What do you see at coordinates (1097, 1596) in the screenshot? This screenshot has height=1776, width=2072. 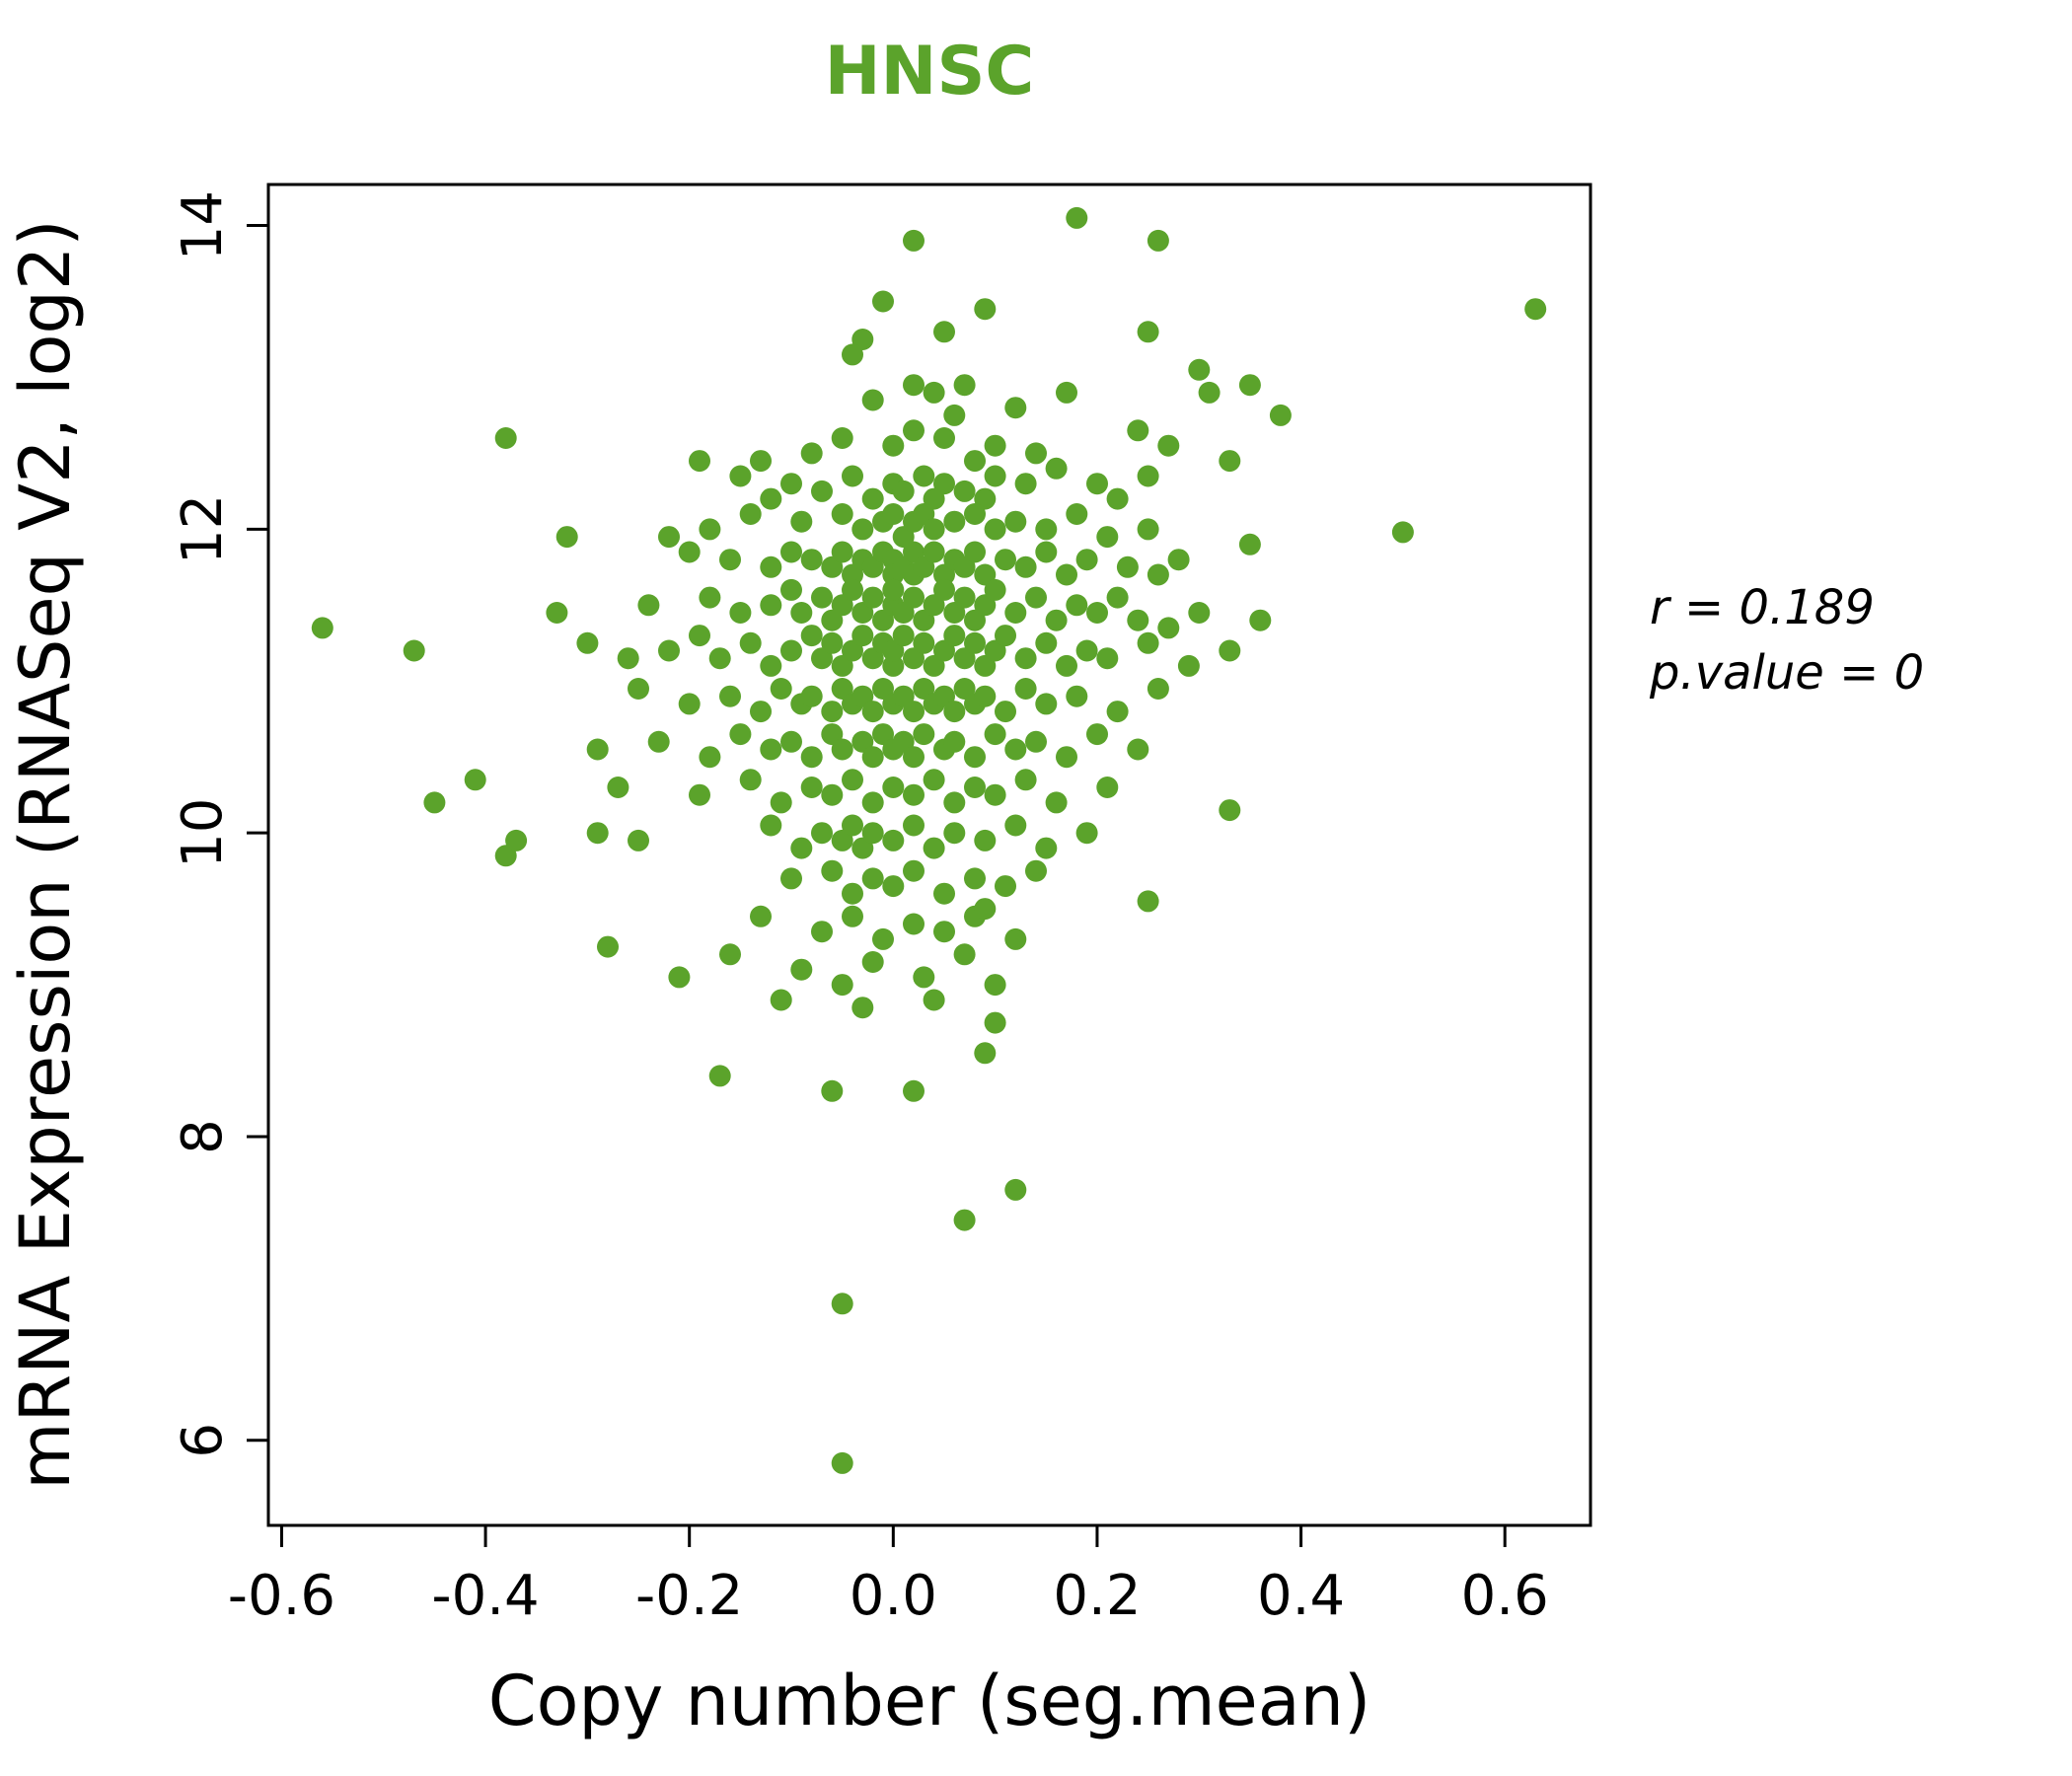 I see `x-tick-label: 0.2` at bounding box center [1097, 1596].